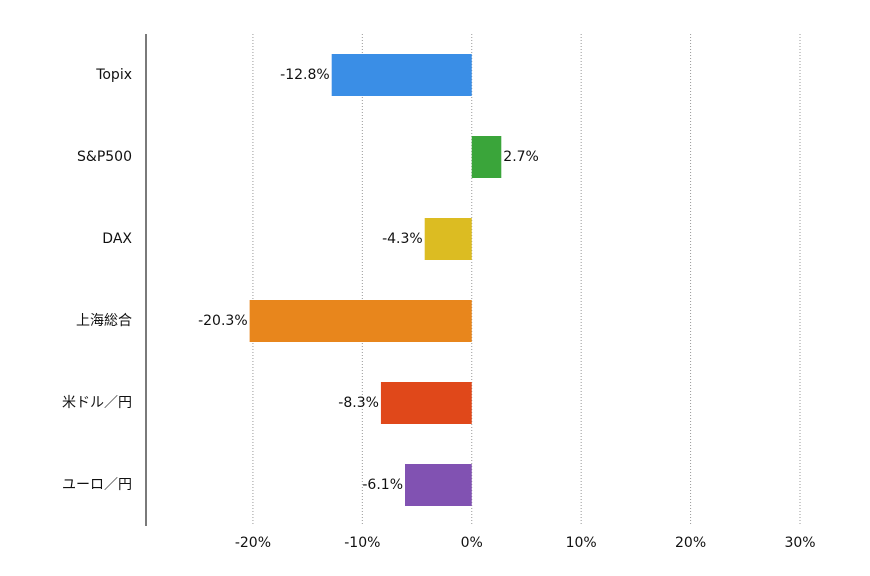 This screenshot has height=576, width=870. What do you see at coordinates (362, 543) in the screenshot?
I see `x-tick-label: -10%` at bounding box center [362, 543].